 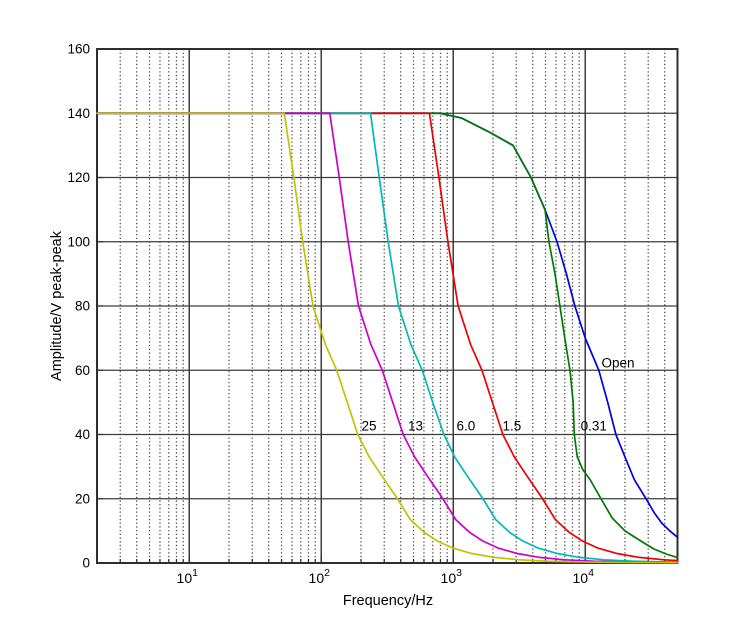 What do you see at coordinates (82, 306) in the screenshot?
I see `y-tick-label-80: 80` at bounding box center [82, 306].